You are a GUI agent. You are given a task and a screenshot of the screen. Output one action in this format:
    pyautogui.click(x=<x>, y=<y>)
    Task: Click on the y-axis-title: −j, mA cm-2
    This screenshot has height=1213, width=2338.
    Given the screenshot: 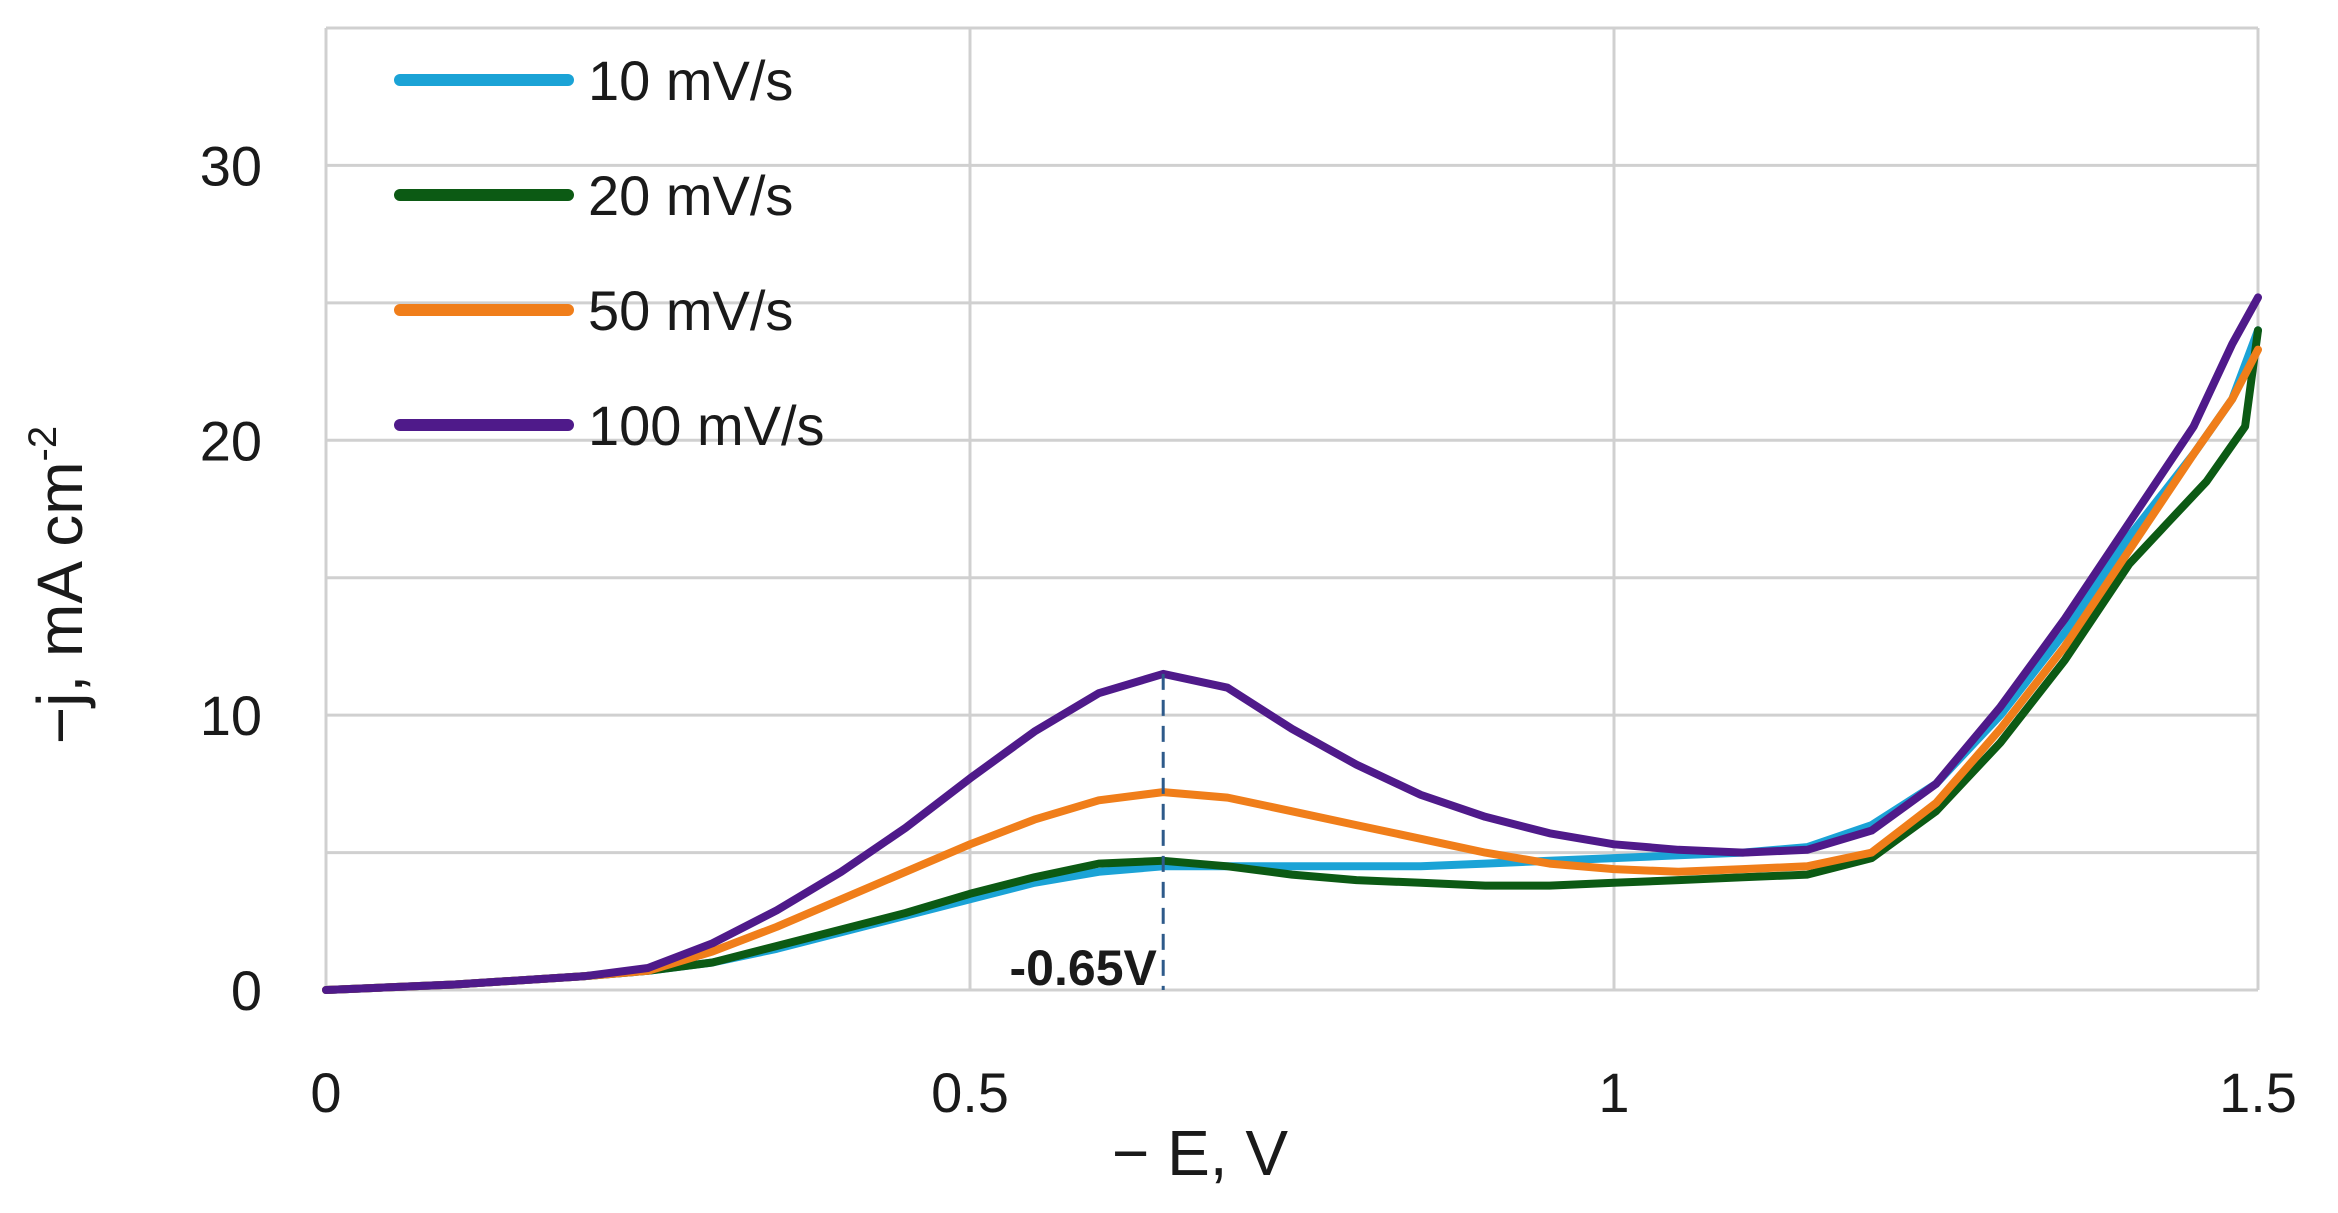 What is the action you would take?
    pyautogui.click(x=58, y=585)
    